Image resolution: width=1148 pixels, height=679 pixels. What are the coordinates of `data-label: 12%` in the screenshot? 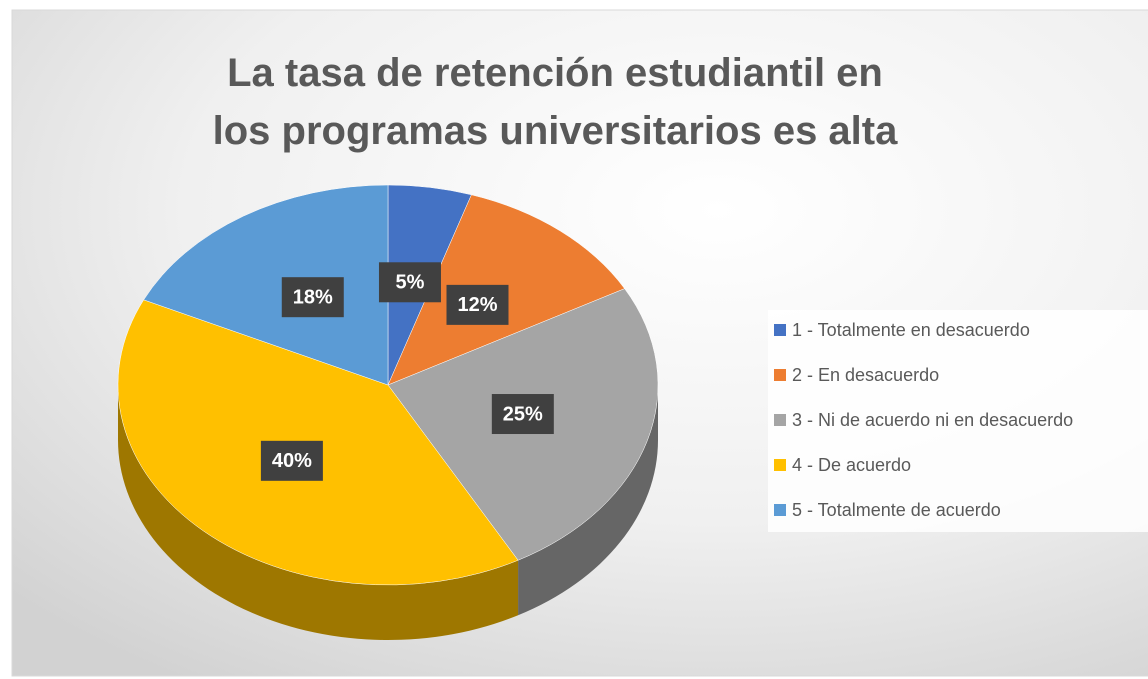 It's located at (477, 305).